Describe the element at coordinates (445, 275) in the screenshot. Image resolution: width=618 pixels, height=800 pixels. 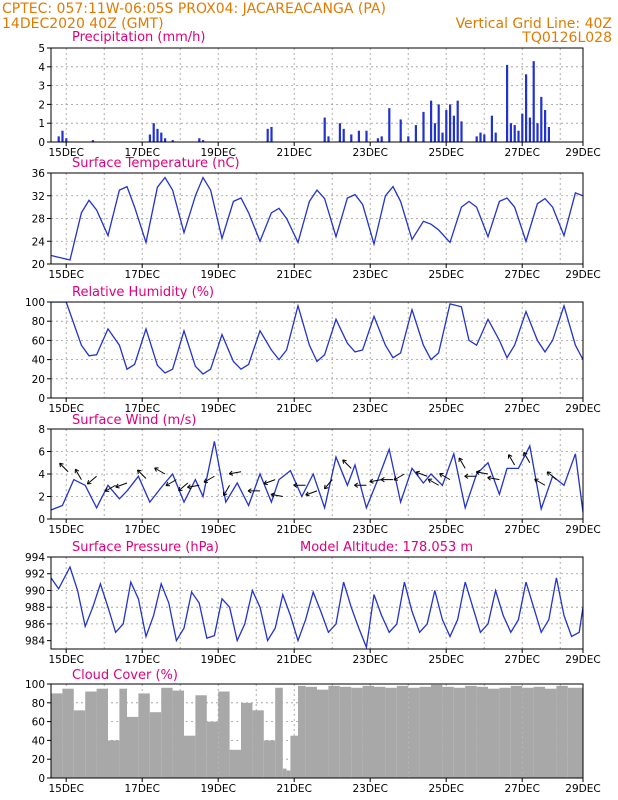
I see `temp-xtick-label-5: 25DEC` at that location.